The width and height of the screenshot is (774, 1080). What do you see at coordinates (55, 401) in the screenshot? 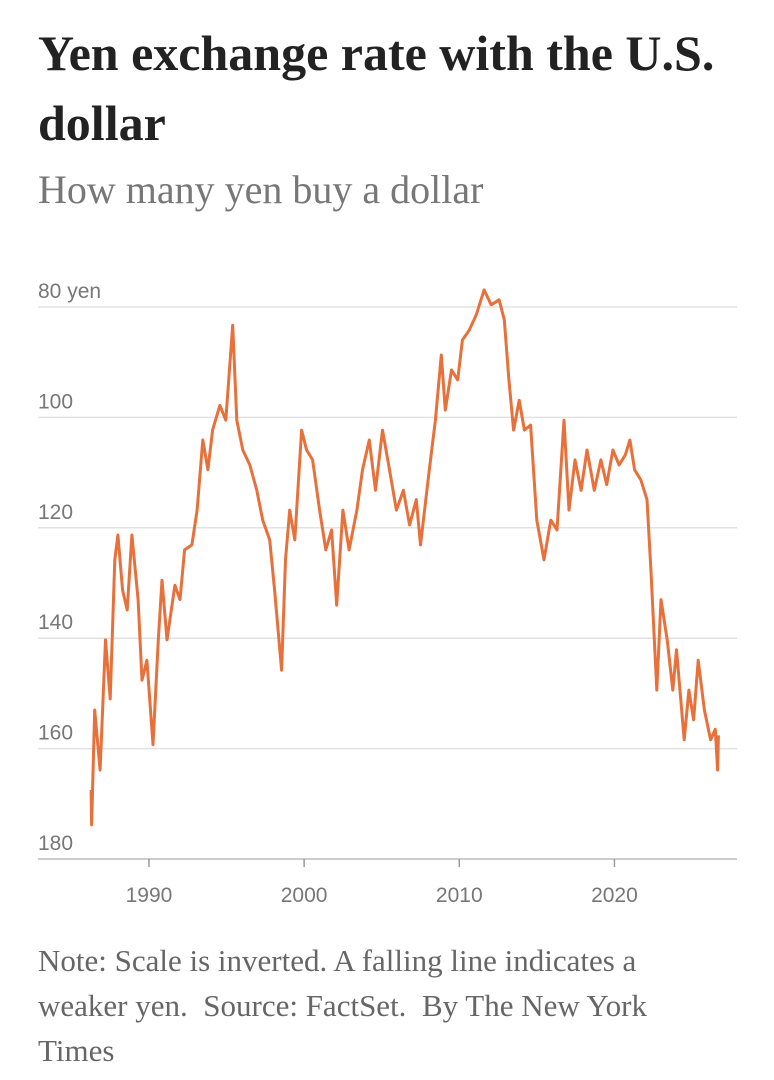
I see `y-tick-label: 100` at bounding box center [55, 401].